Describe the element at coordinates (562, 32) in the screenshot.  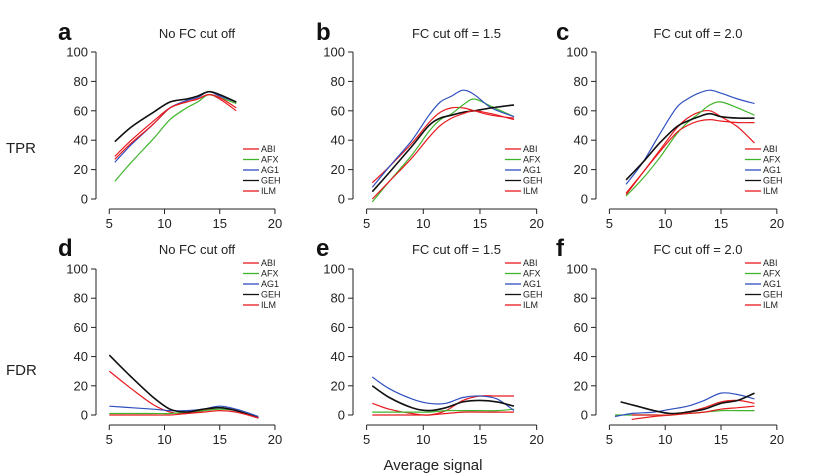
I see `panel-letter-c: c` at that location.